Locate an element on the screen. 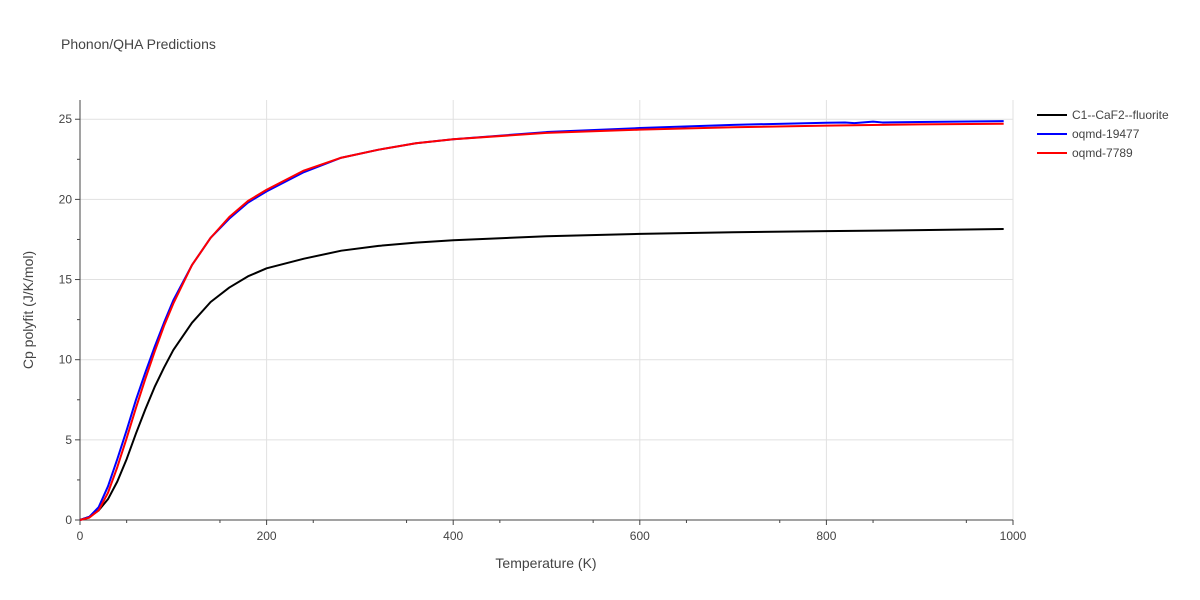  legend: C1--CaF2--fluorite oqmd-19477 oqmd-7789 is located at coordinates (1103, 134).